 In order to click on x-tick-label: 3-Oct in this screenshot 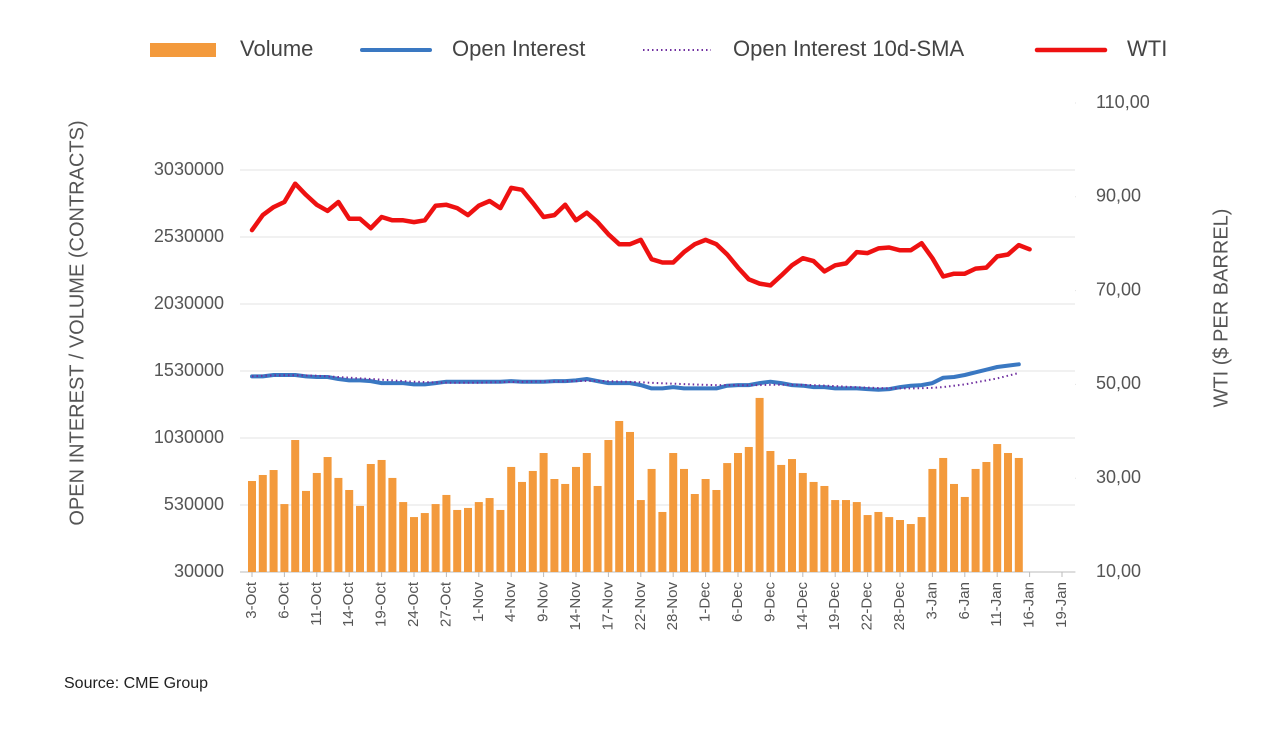, I will do `click(251, 600)`.